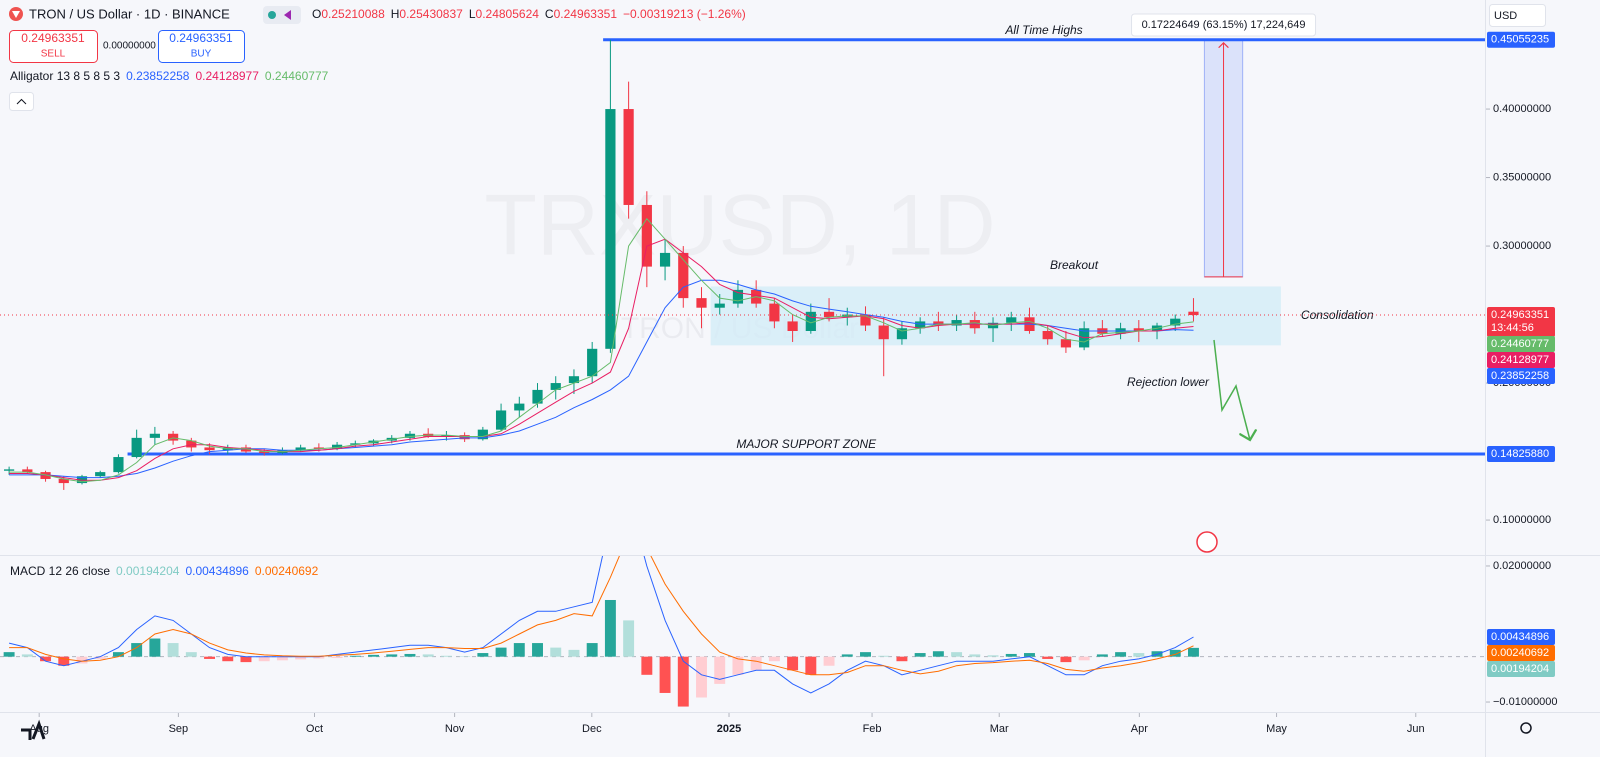  I want to click on ohlc-key: O, so click(316, 14).